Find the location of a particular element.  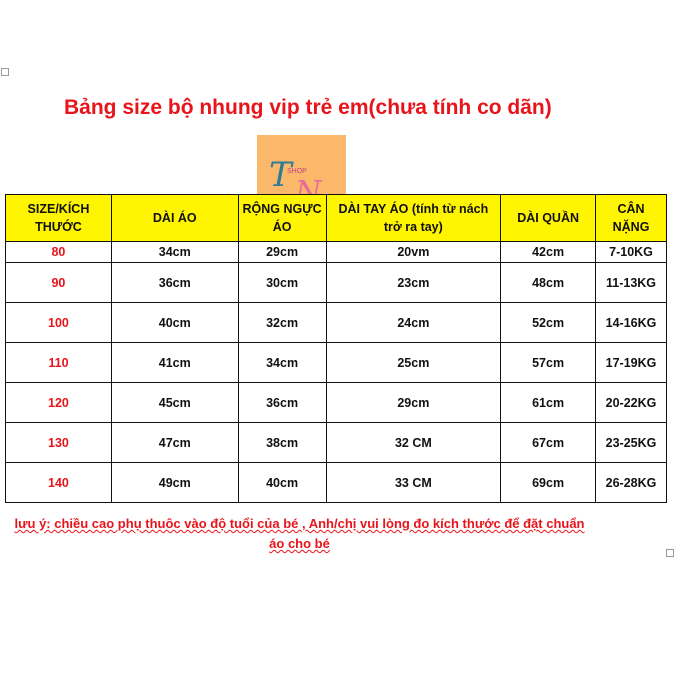

cell-chest-width: 40cm is located at coordinates (282, 482).